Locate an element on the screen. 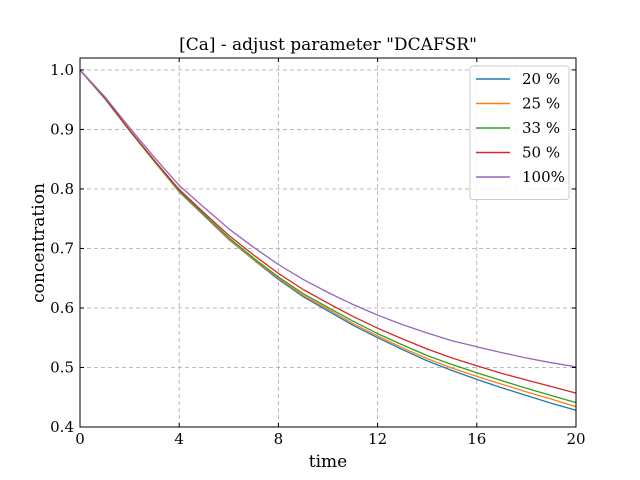 The image size is (640, 480). legend-box is located at coordinates (519, 132).